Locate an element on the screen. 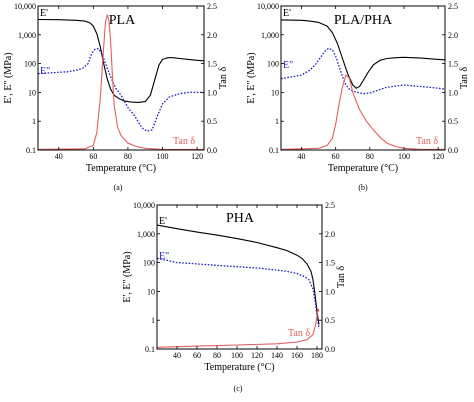 The image size is (474, 402). panel-caption: (a) is located at coordinates (118, 187).